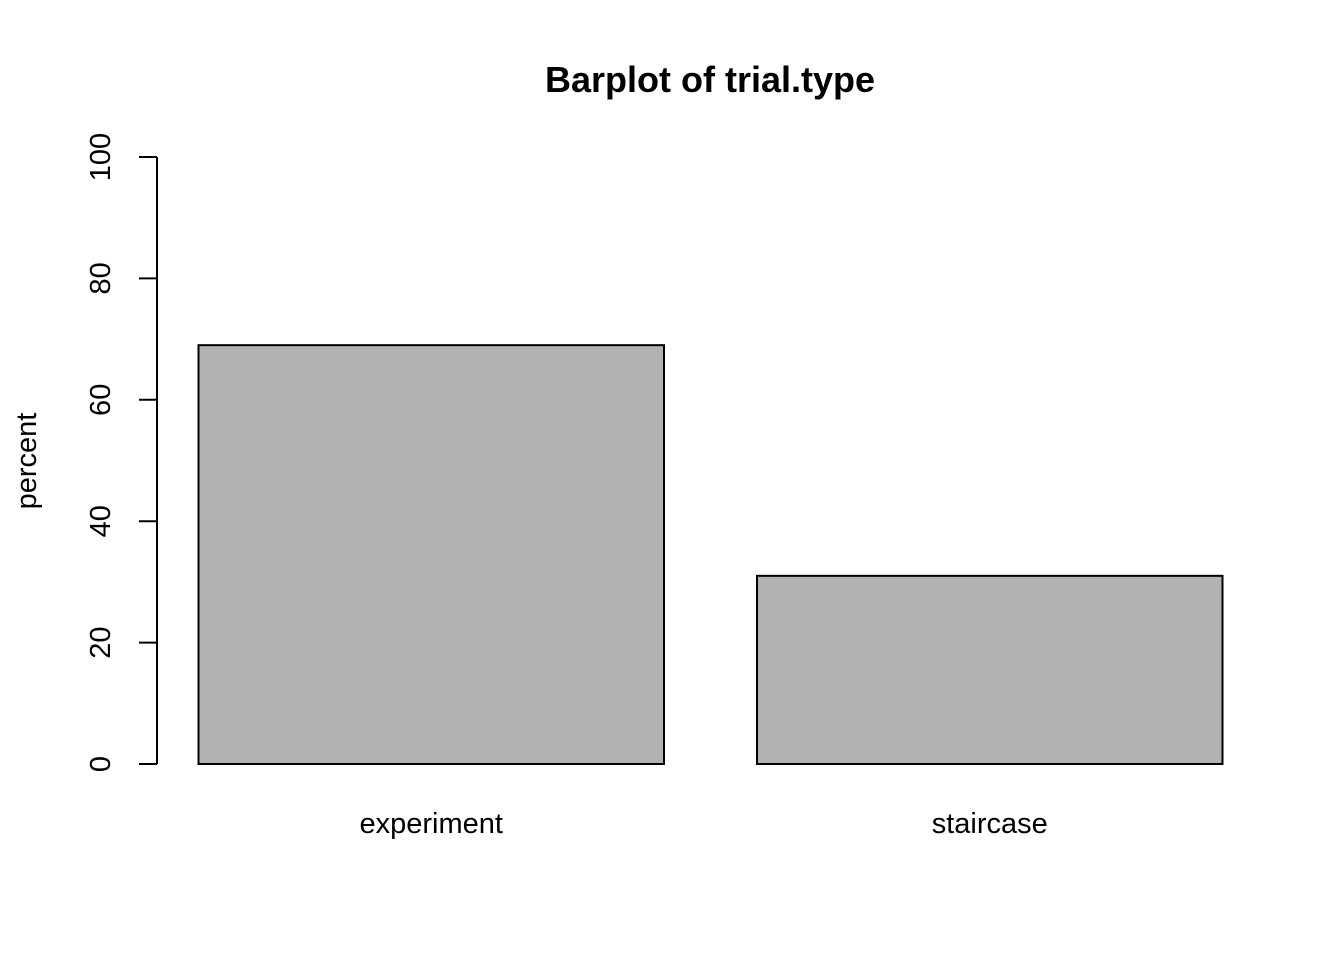  What do you see at coordinates (101, 764) in the screenshot?
I see `y-tick-label: 0` at bounding box center [101, 764].